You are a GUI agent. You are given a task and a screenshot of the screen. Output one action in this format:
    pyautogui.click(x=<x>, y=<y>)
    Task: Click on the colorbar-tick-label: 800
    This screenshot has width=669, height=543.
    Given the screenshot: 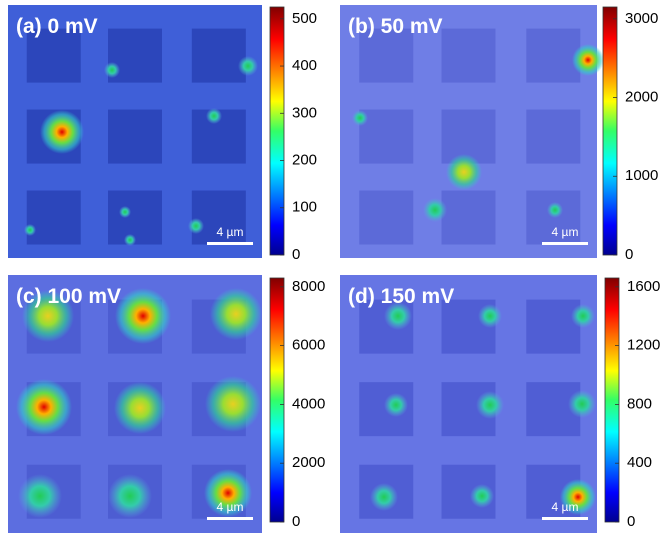 What is the action you would take?
    pyautogui.click(x=639, y=403)
    